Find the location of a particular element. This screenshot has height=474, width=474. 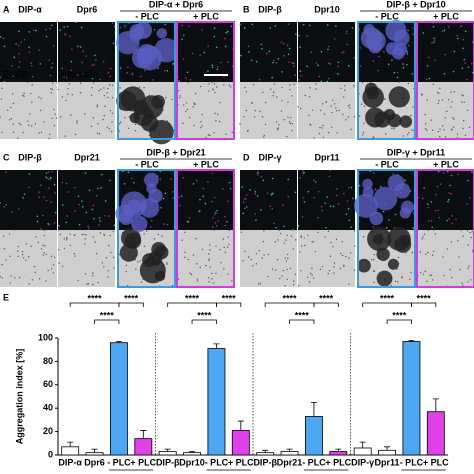

minus-plc-frame is located at coordinates (386, 228).